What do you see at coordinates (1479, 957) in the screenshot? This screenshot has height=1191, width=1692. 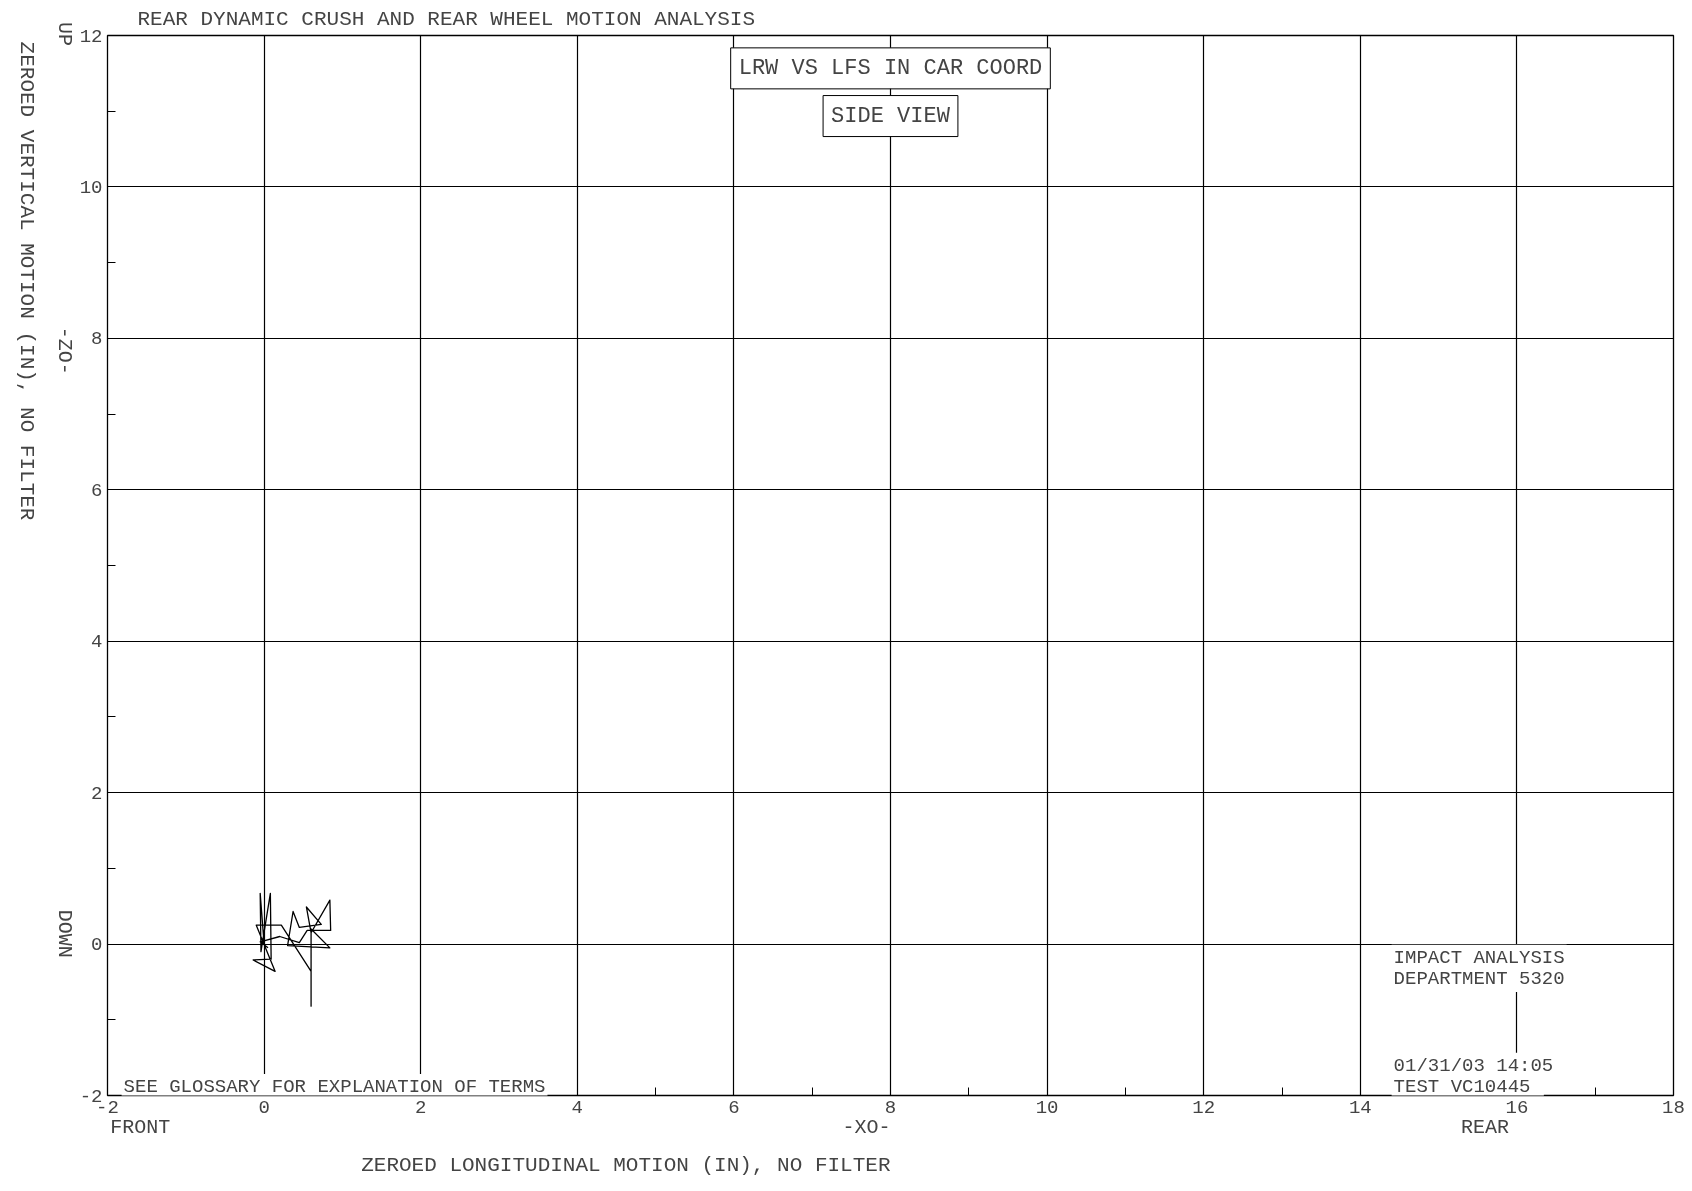 I see `annotation: IMPACT ANALYSIS` at bounding box center [1479, 957].